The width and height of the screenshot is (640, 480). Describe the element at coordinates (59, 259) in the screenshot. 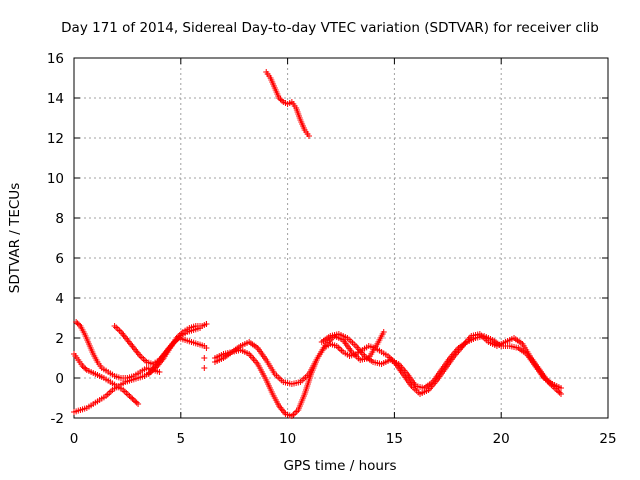

I see `y-tick-label: 6` at that location.